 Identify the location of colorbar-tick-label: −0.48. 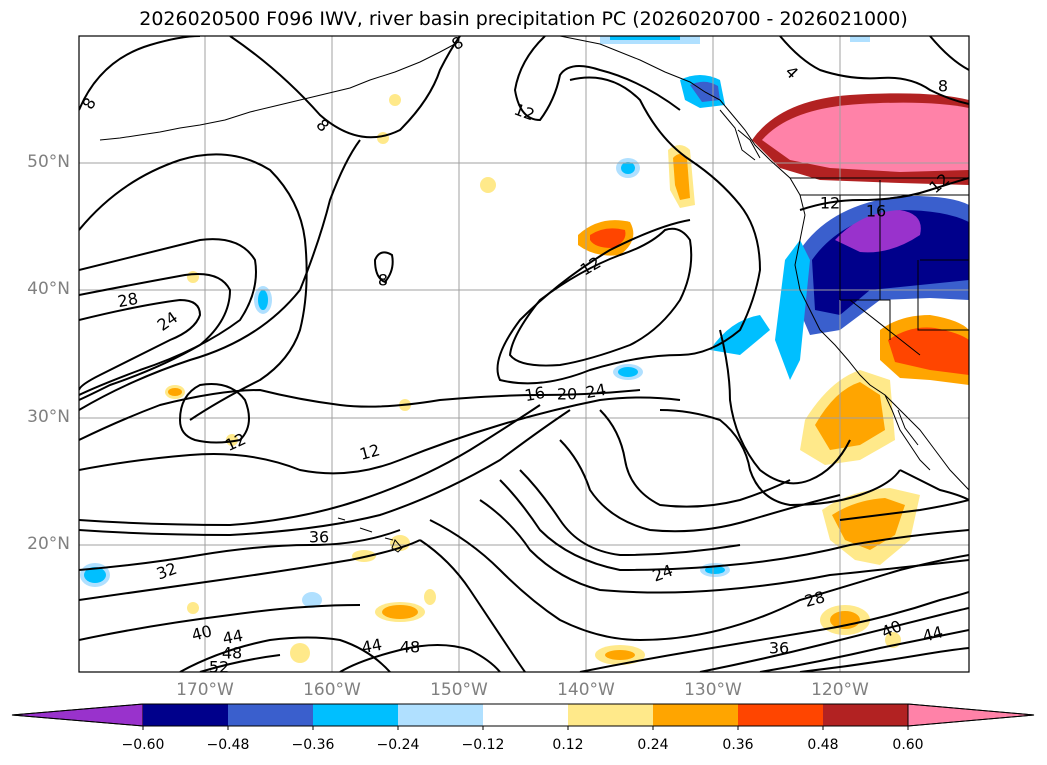
(228, 745).